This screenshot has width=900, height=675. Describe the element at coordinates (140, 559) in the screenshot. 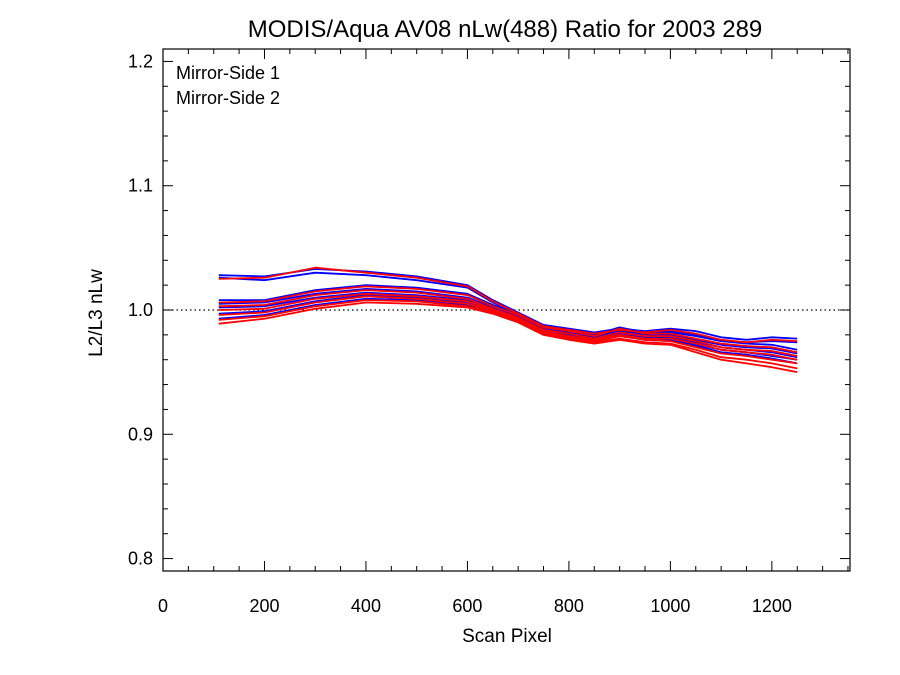

I see `y-tick-label: 0.8` at that location.